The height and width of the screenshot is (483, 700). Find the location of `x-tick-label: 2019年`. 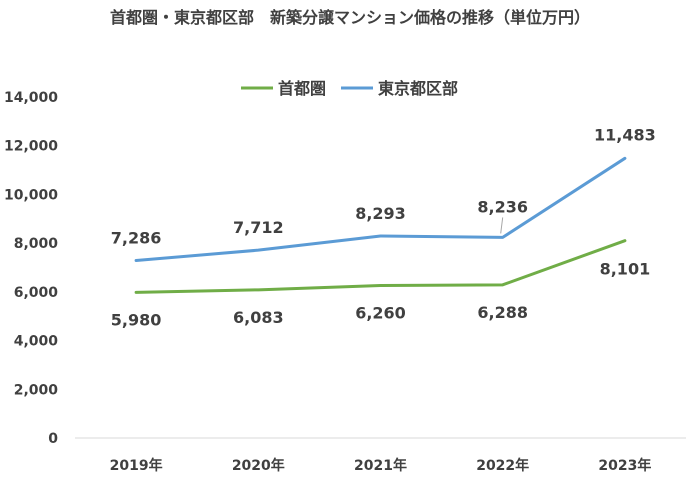

x-tick-label: 2019年 is located at coordinates (136, 465).